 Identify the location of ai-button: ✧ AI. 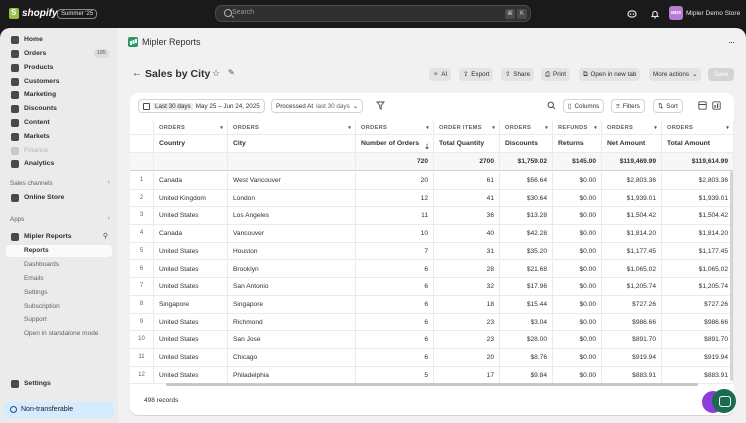
(440, 74).